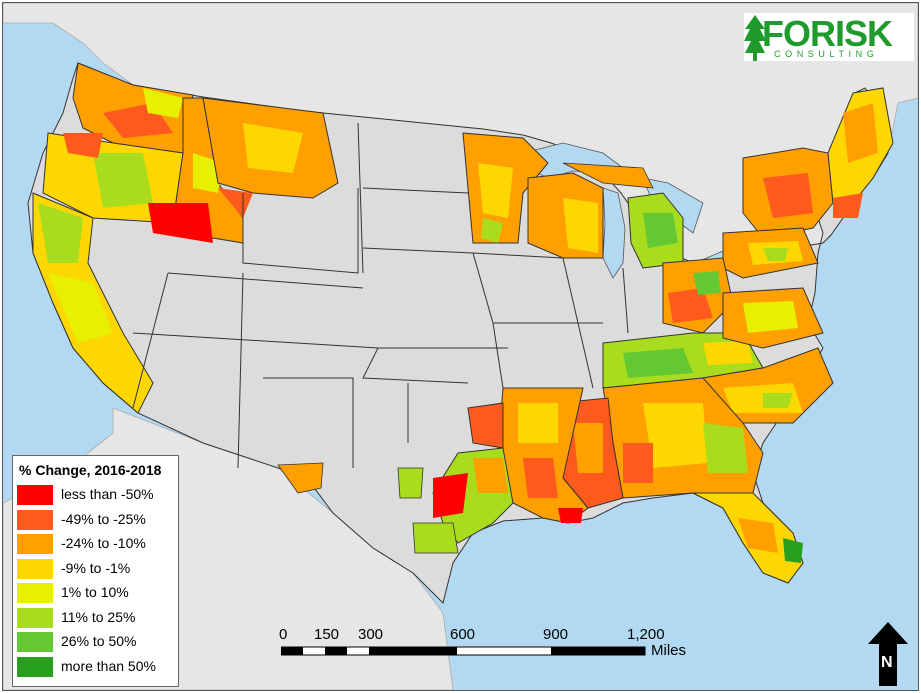 The image size is (921, 693). I want to click on scale-unit: Miles, so click(669, 650).